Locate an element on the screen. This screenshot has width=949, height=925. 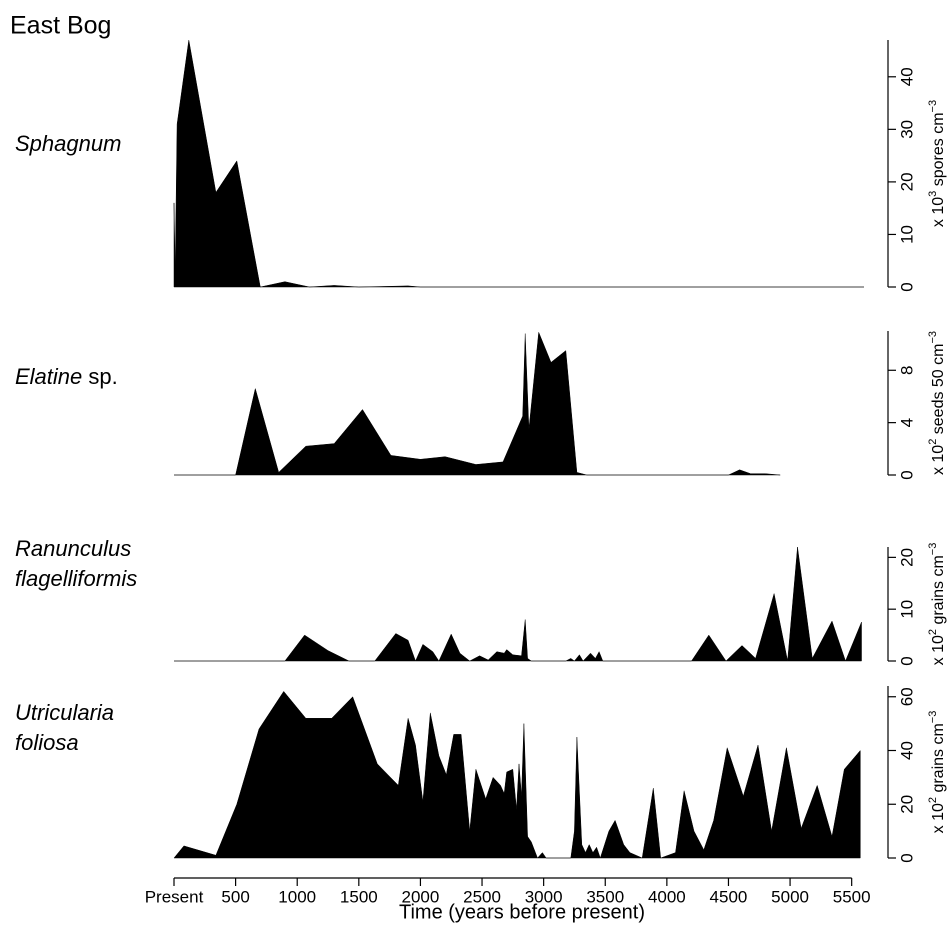
x-tick-label: 5000 is located at coordinates (790, 896).